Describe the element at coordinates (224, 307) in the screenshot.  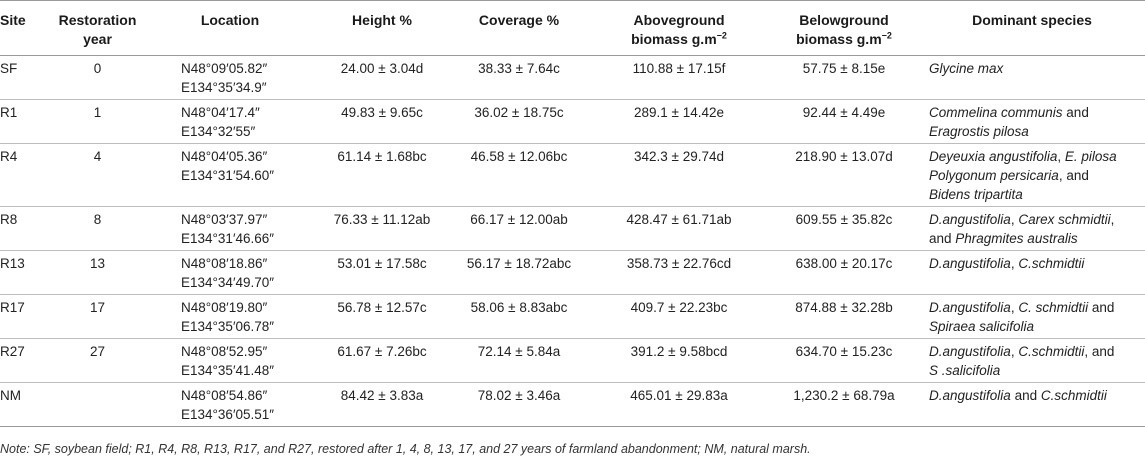
I see `coordinate-line: N48°08′19.80″` at that location.